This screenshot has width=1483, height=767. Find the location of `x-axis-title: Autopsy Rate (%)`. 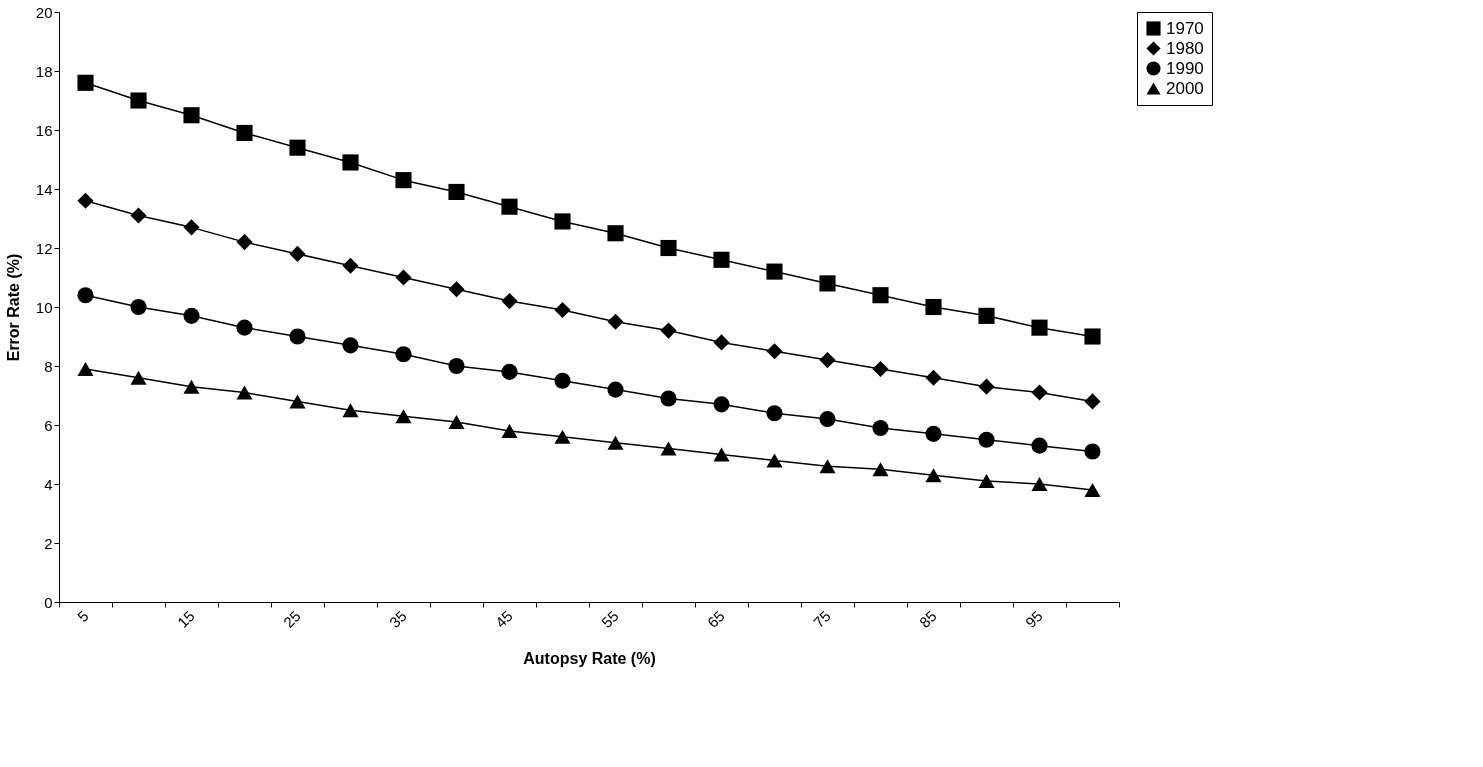

x-axis-title: Autopsy Rate (%) is located at coordinates (589, 658).